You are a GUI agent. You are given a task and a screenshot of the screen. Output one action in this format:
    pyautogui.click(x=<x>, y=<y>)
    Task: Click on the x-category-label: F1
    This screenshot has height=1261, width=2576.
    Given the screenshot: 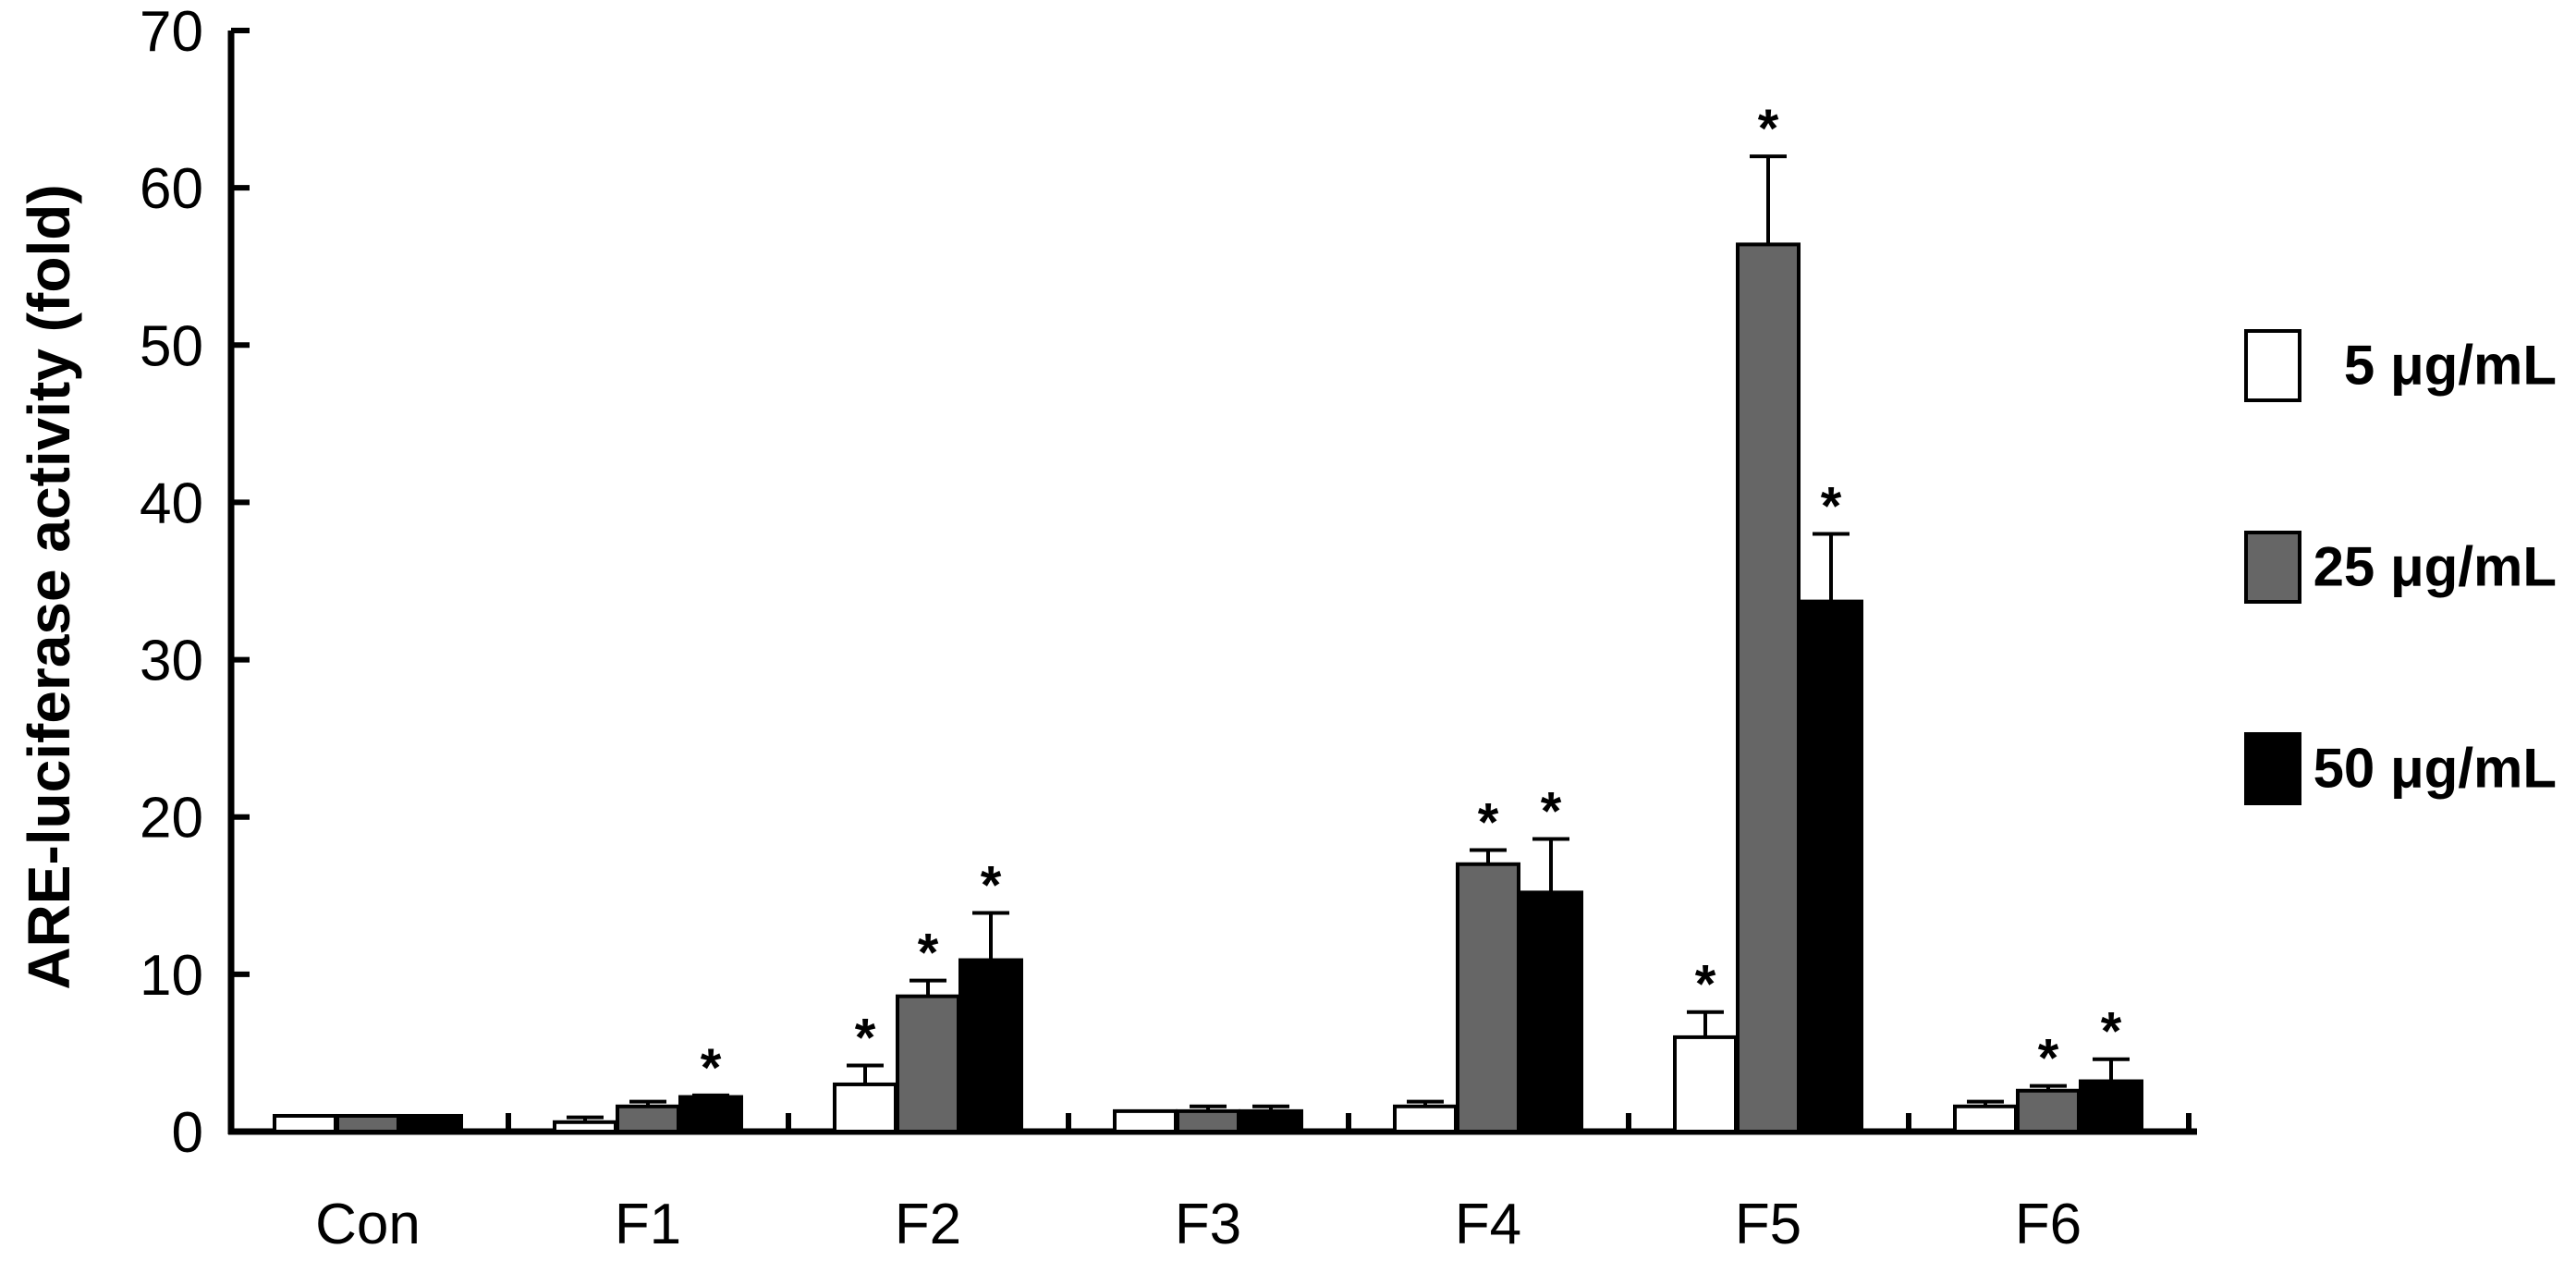 What is the action you would take?
    pyautogui.click(x=648, y=1224)
    